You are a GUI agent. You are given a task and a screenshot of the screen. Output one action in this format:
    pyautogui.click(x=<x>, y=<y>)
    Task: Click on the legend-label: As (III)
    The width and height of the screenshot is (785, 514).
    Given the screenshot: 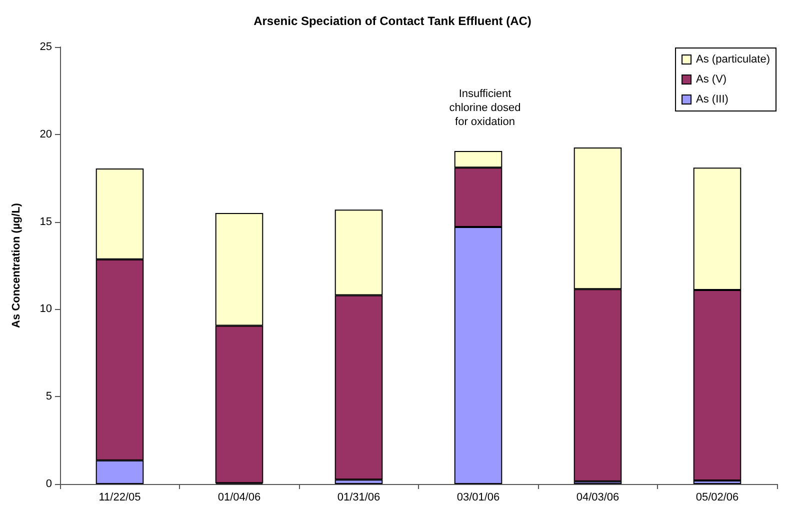 What is the action you would take?
    pyautogui.click(x=712, y=100)
    